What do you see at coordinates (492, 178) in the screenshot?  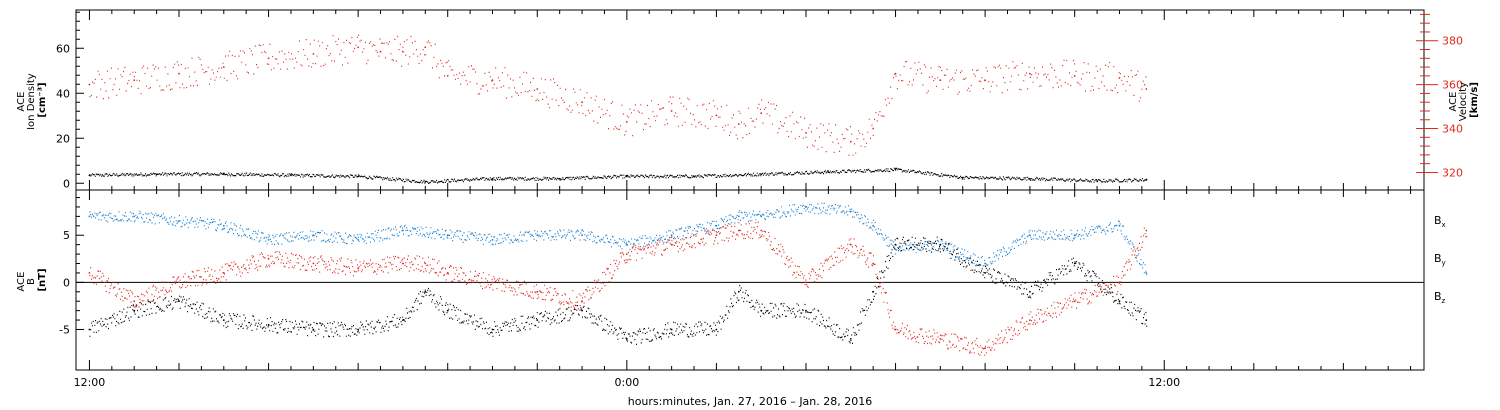 I see `ion-density-series-point` at bounding box center [492, 178].